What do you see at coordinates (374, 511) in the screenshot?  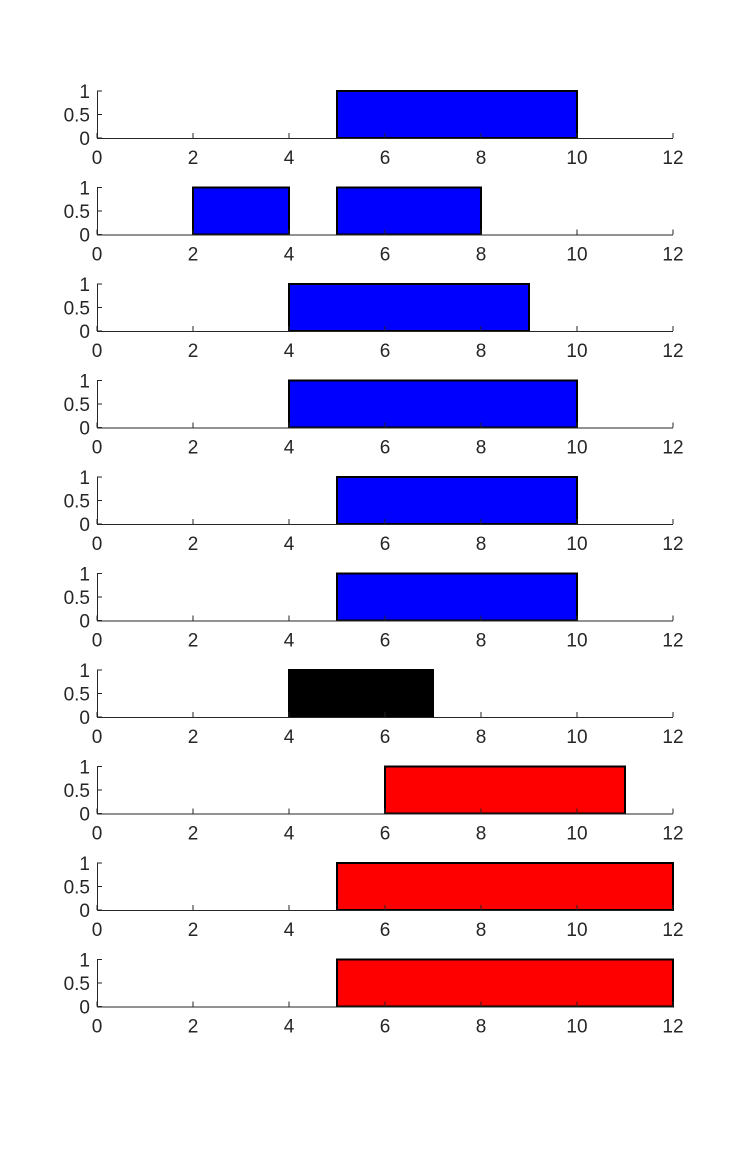 I see `subplot-5: 0 2 4 6 8 10 12 00.5 1` at bounding box center [374, 511].